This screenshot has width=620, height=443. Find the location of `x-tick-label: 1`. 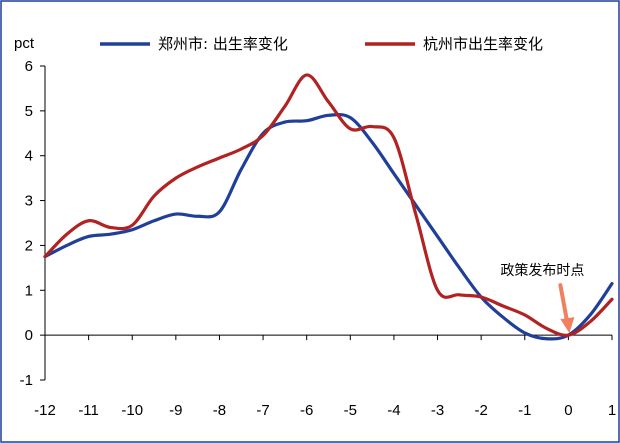

x-tick-label: 1 is located at coordinates (612, 410).